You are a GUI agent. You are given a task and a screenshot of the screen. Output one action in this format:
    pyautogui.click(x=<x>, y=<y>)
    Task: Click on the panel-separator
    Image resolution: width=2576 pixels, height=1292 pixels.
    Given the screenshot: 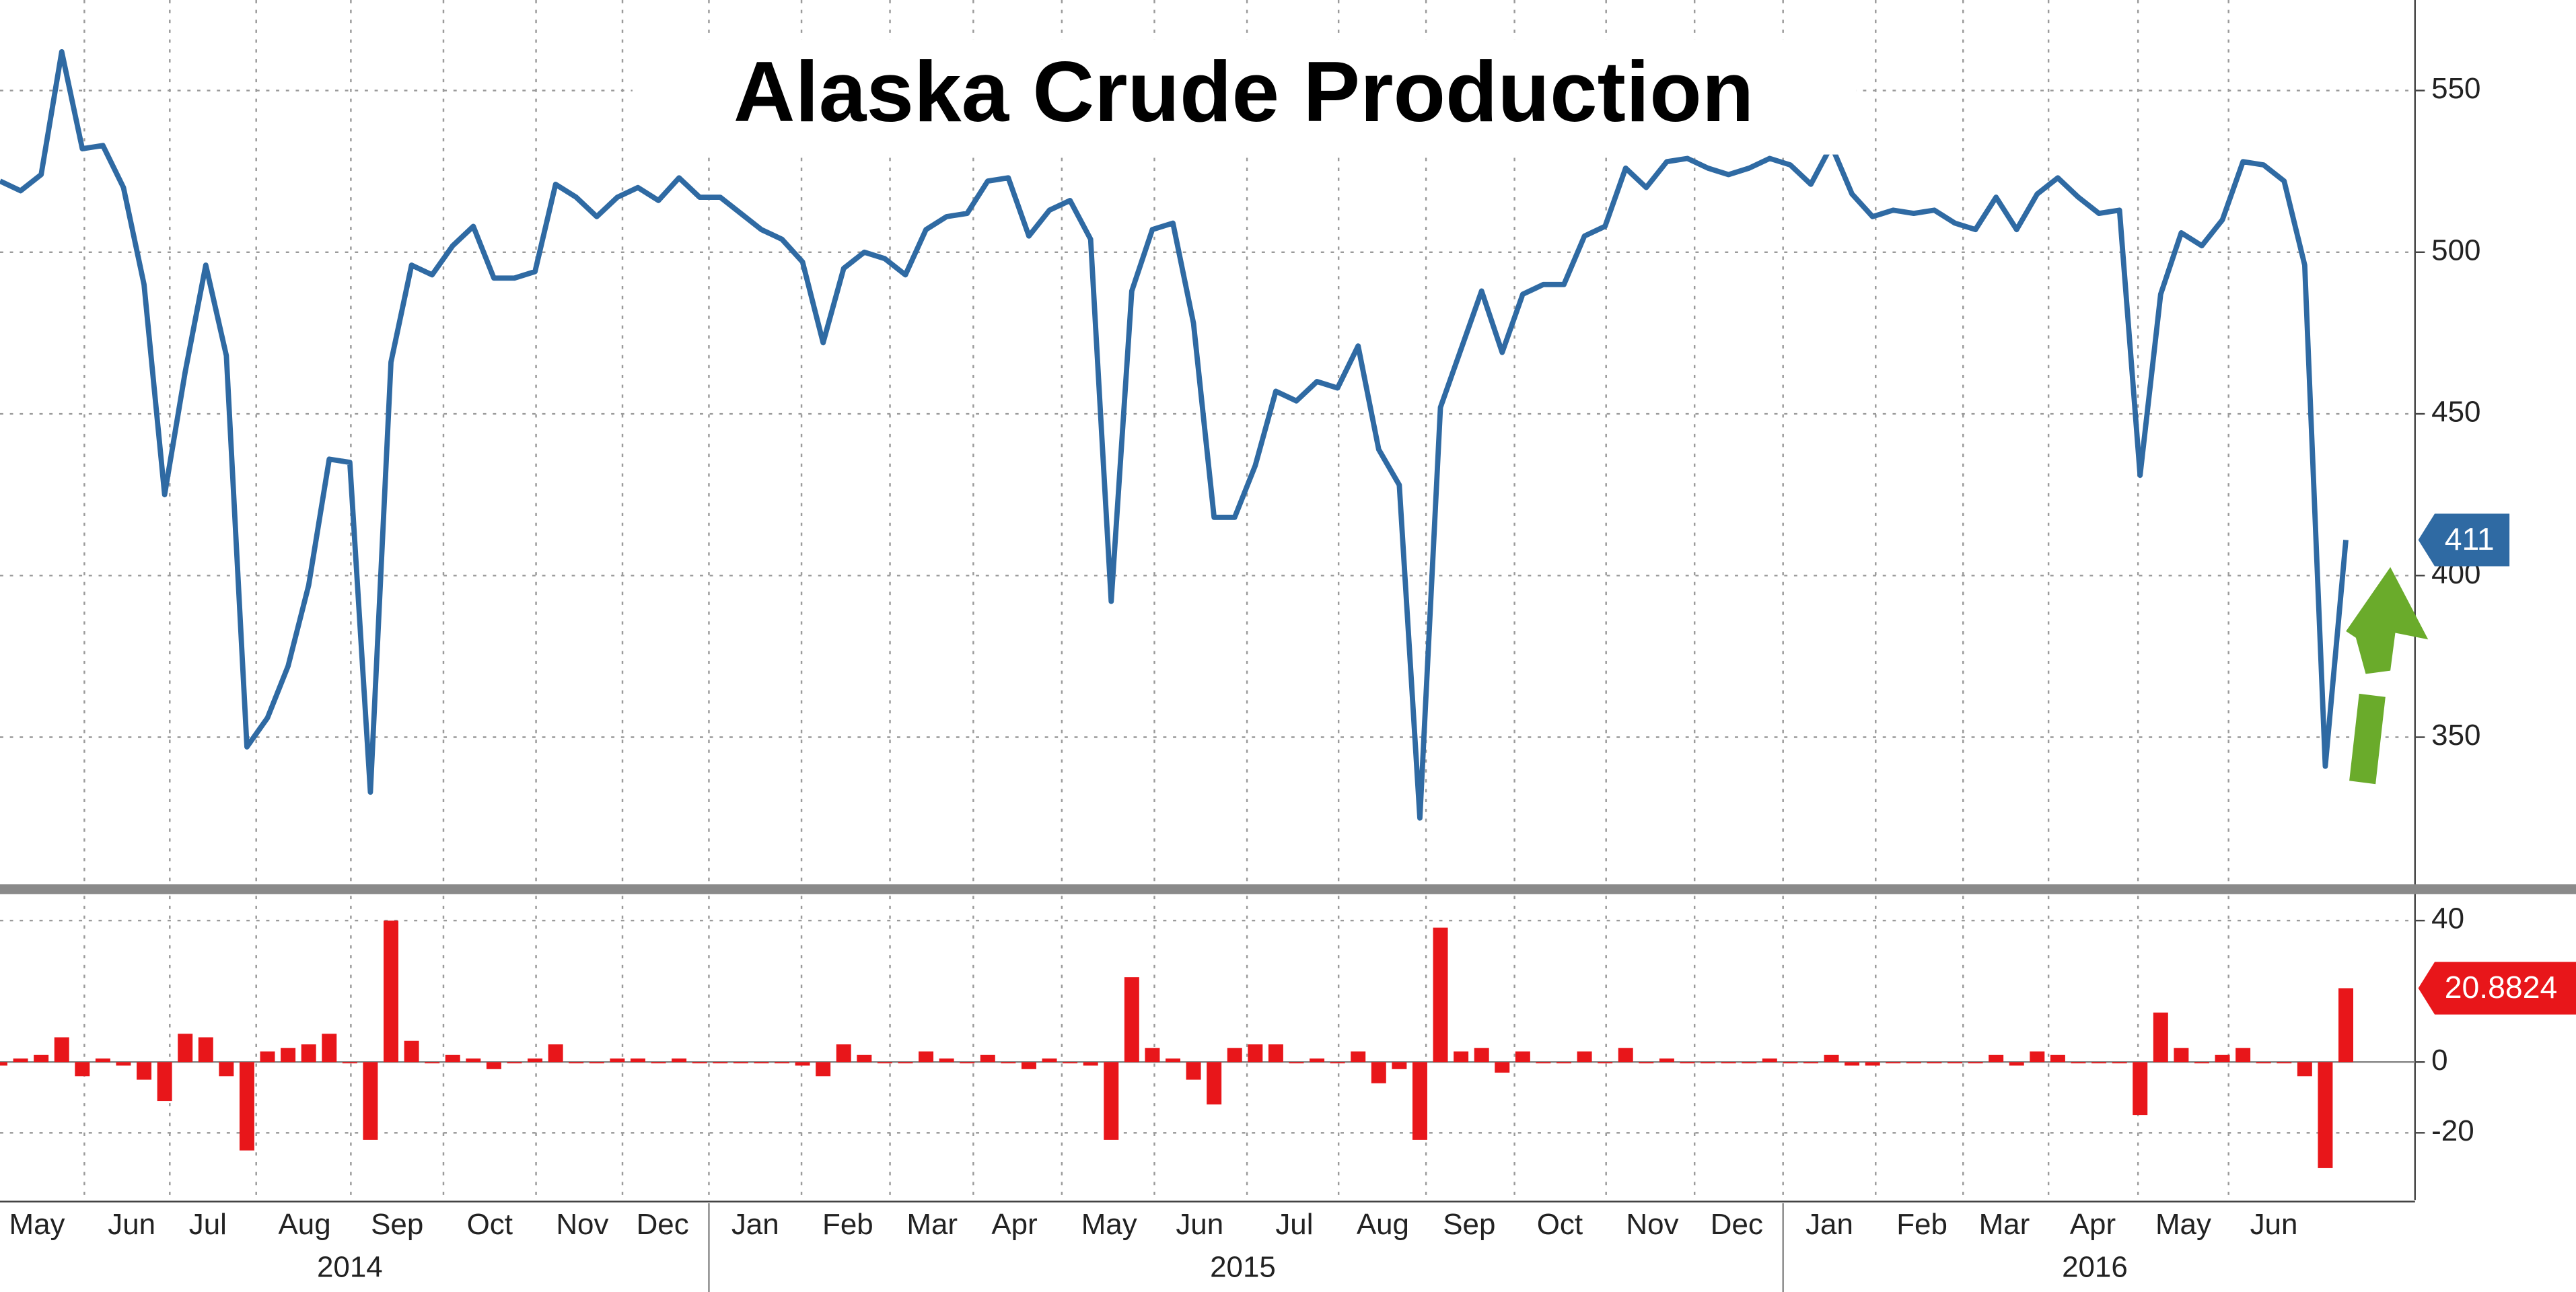 What is the action you would take?
    pyautogui.click(x=1288, y=889)
    